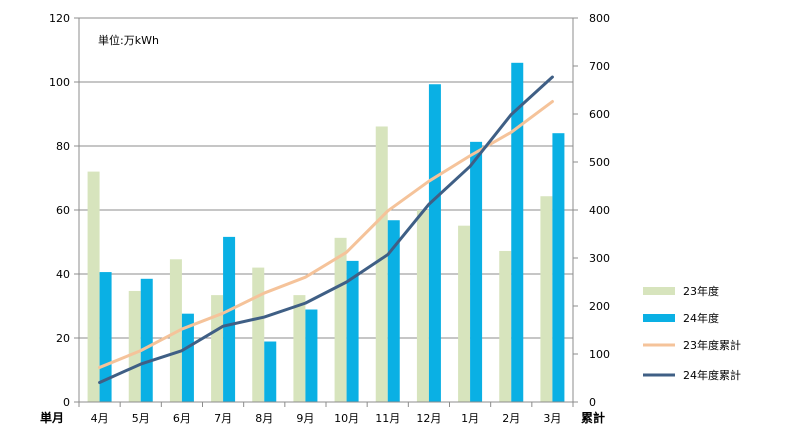  Describe the element at coordinates (692, 333) in the screenshot. I see `legend: 23年度 24年度 23年度累計 24年度累計` at that location.